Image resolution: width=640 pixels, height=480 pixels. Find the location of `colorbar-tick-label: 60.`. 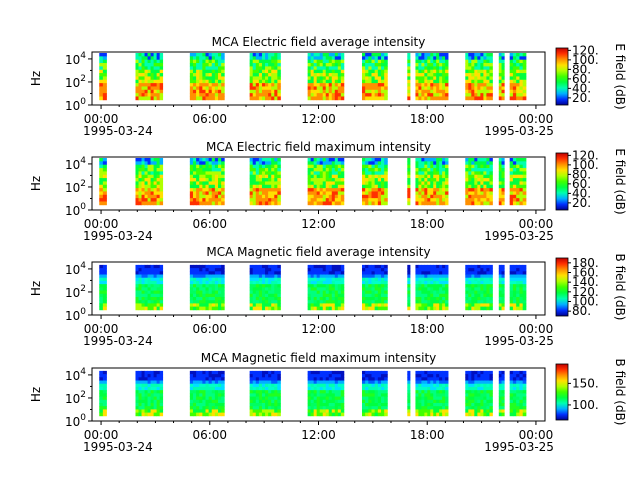

colorbar-tick-label: 60. is located at coordinates (581, 79).